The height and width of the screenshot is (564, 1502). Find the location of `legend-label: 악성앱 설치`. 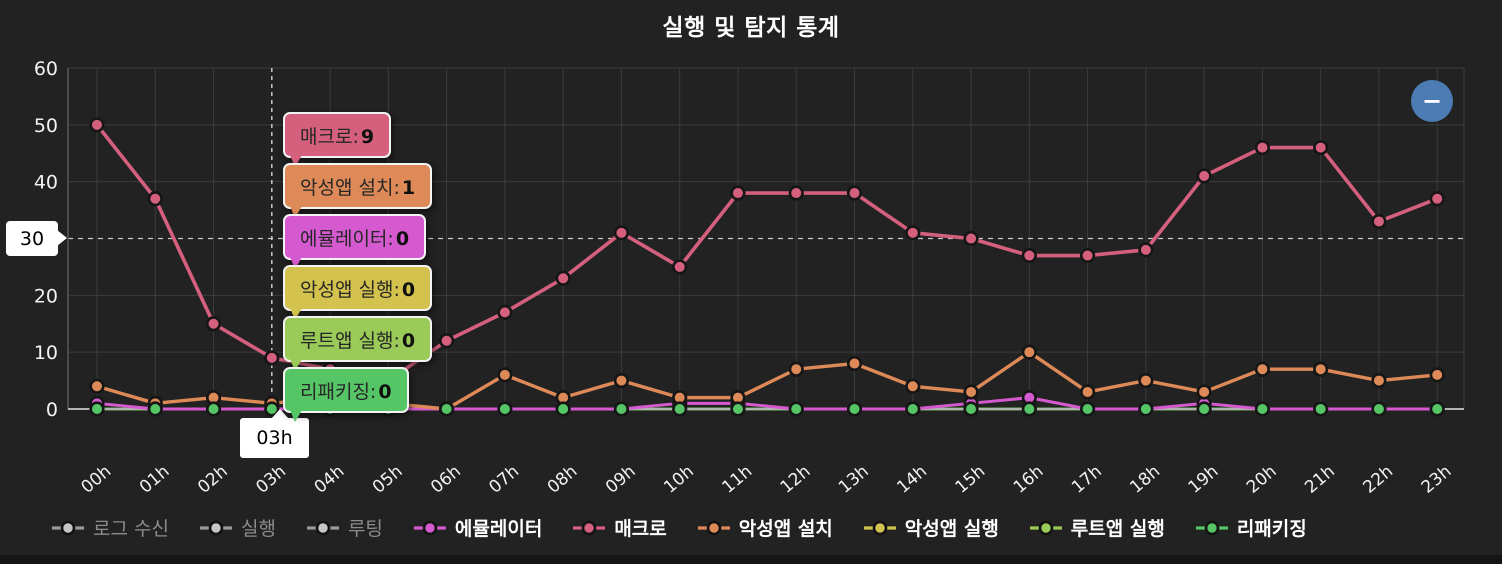

legend-label: 악성앱 설치 is located at coordinates (785, 529).